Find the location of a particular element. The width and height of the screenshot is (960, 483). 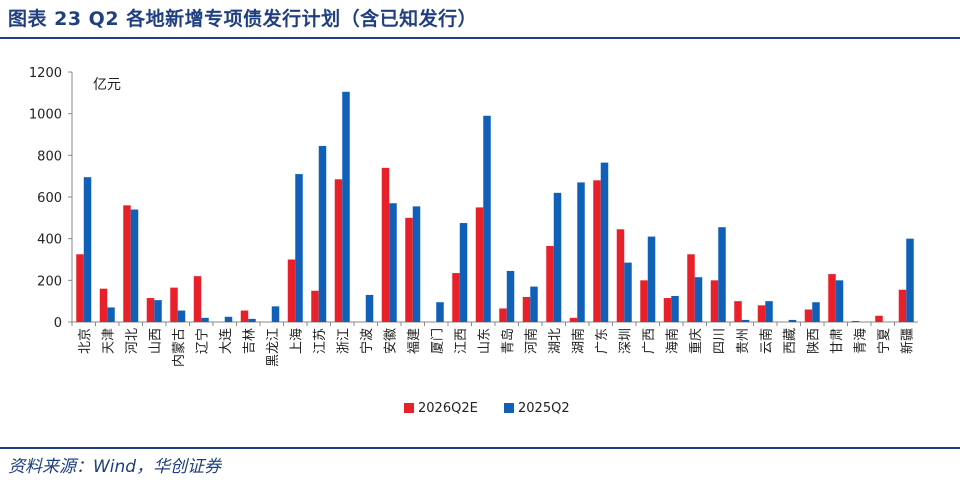

x-category-label: 广西 is located at coordinates (649, 341).